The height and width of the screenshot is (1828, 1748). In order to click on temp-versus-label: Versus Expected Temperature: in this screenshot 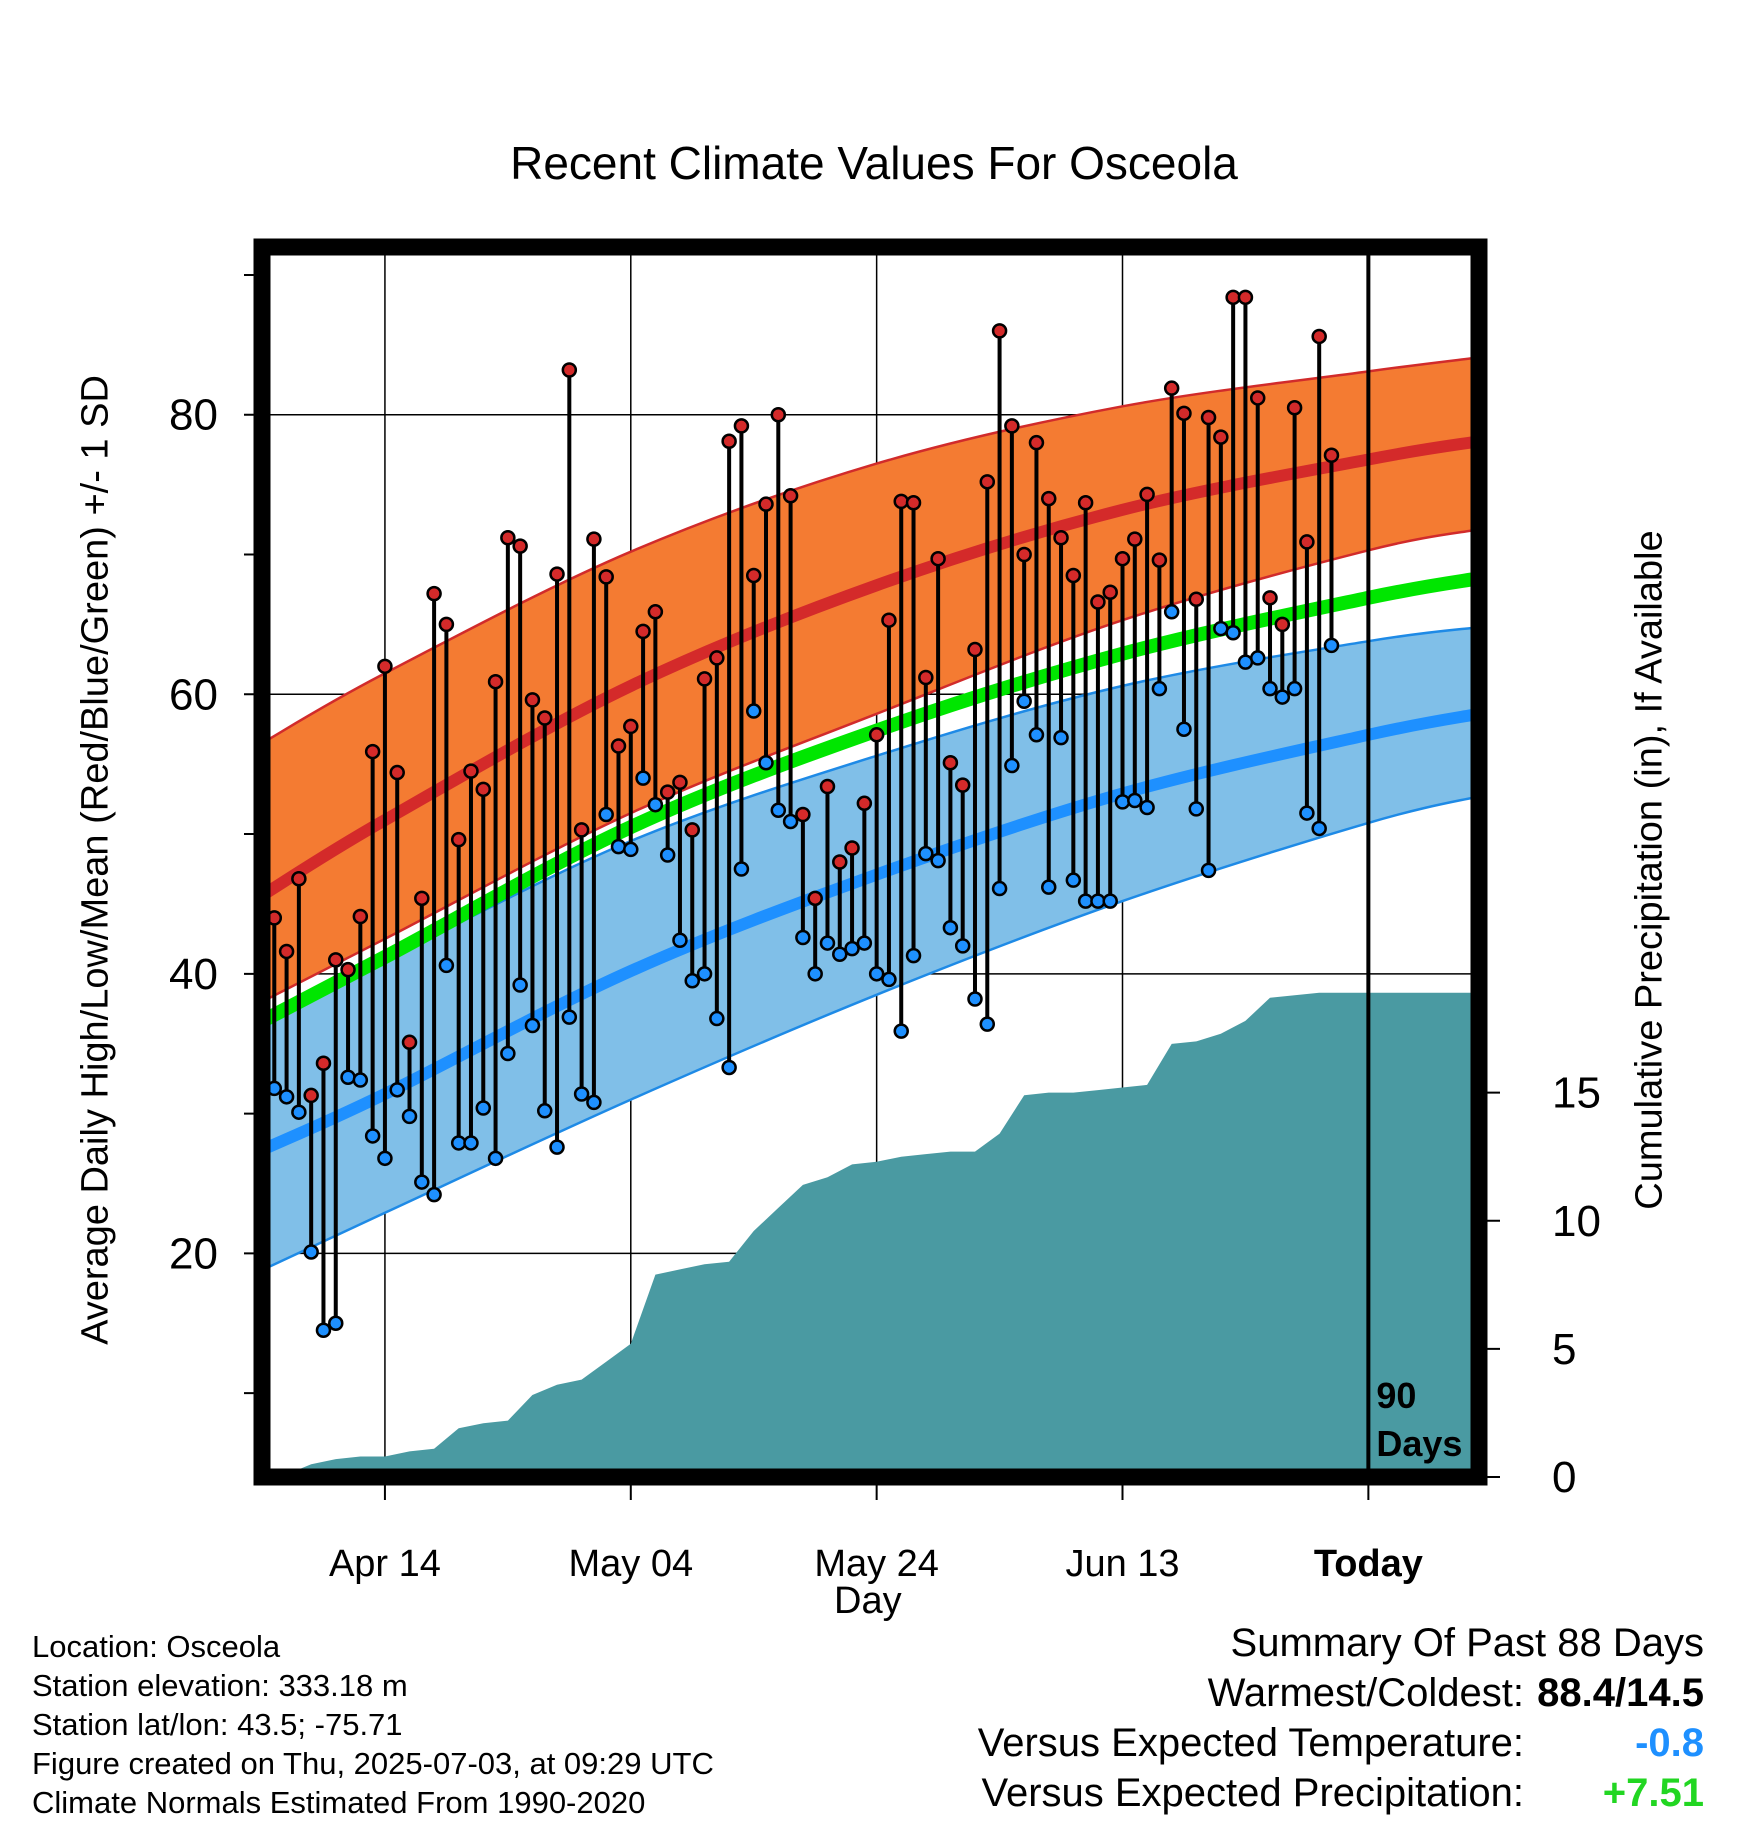, I will do `click(1250, 1743)`.